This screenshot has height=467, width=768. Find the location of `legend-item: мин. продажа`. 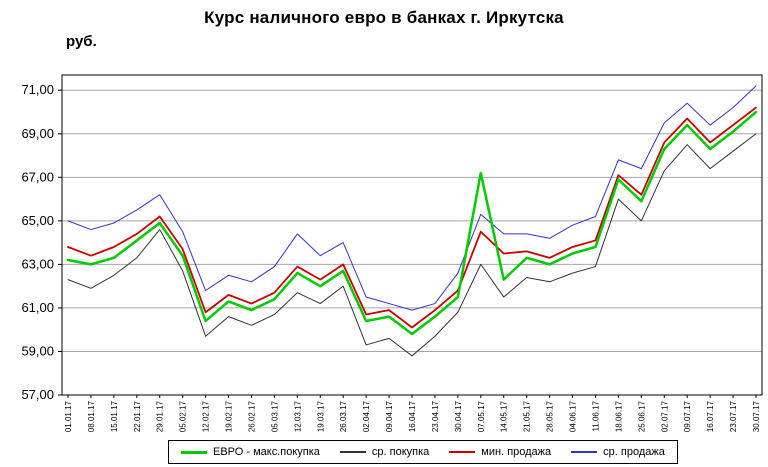

legend-item: мин. продажа is located at coordinates (500, 452).